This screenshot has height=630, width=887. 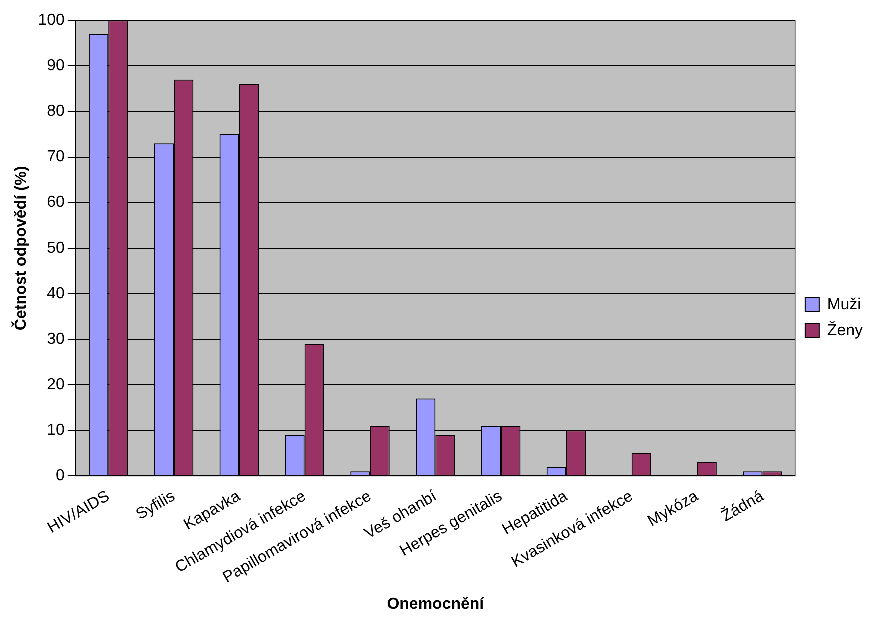 I want to click on y-tick-label: 0, so click(x=60, y=476).